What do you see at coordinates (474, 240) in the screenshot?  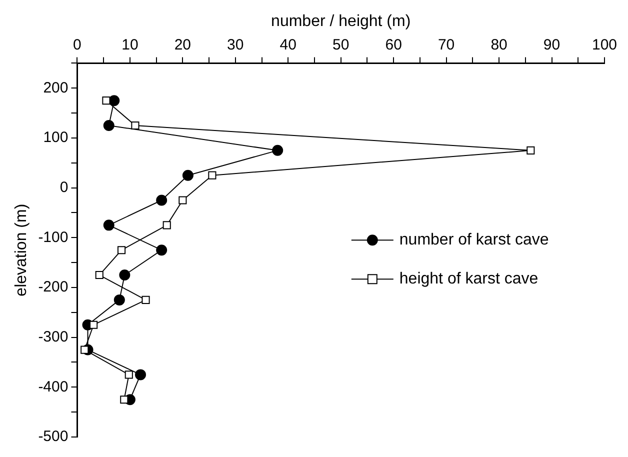 I see `legend-label: number of karst cave` at bounding box center [474, 240].